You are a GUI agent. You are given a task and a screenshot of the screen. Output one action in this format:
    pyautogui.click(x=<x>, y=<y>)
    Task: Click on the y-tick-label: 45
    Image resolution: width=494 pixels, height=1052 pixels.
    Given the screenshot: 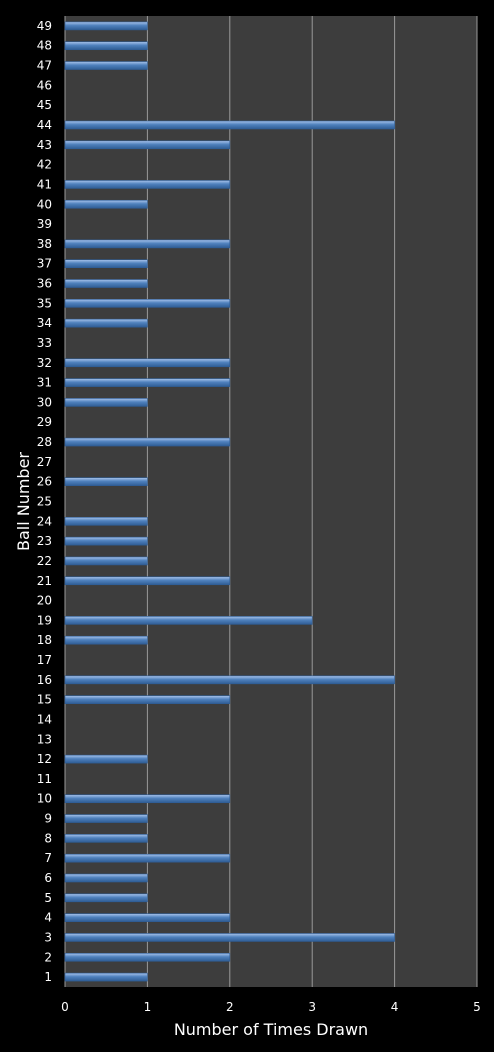 What is the action you would take?
    pyautogui.click(x=44, y=105)
    